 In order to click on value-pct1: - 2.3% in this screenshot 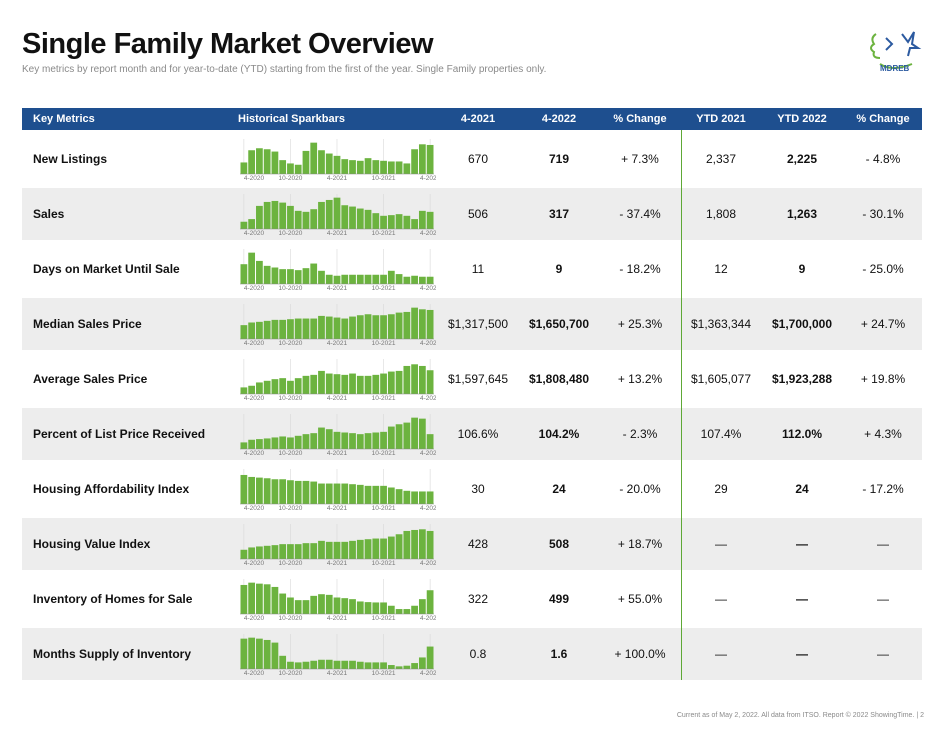, I will do `click(640, 434)`.